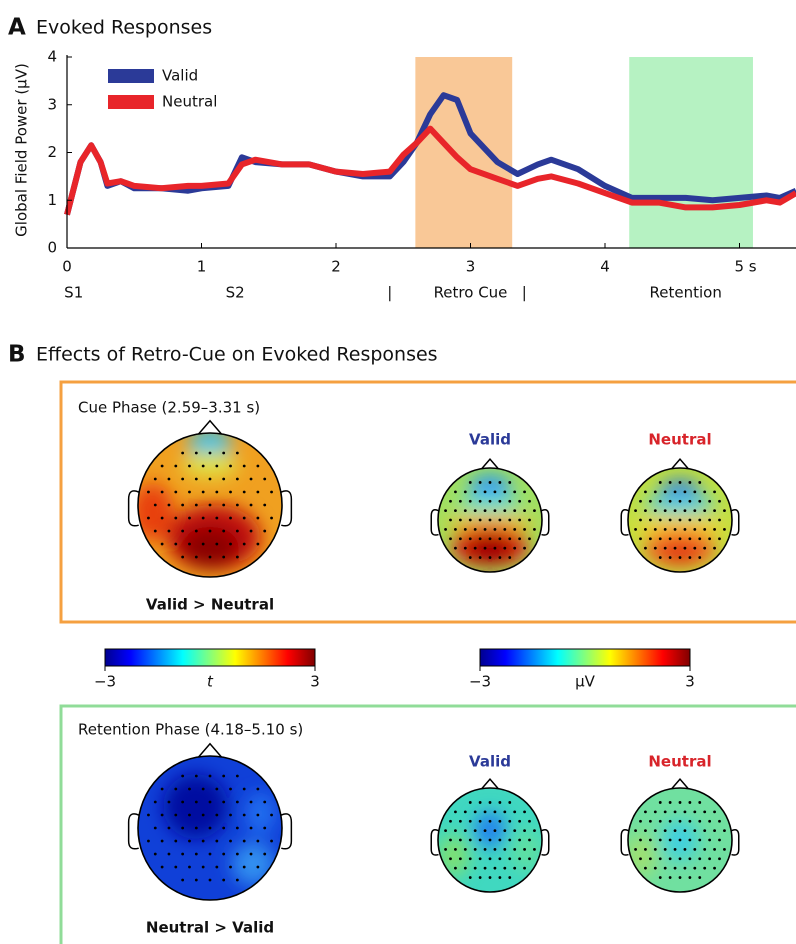  I want to click on legend-label: Valid, so click(180, 76).